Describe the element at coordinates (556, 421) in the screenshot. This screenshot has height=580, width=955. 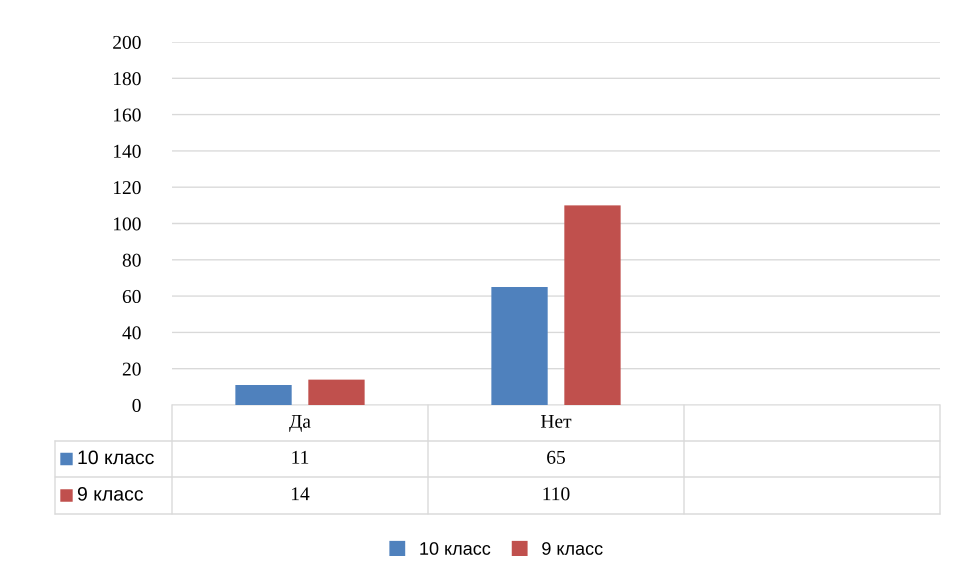
I see `x-tick-label: Нет` at that location.